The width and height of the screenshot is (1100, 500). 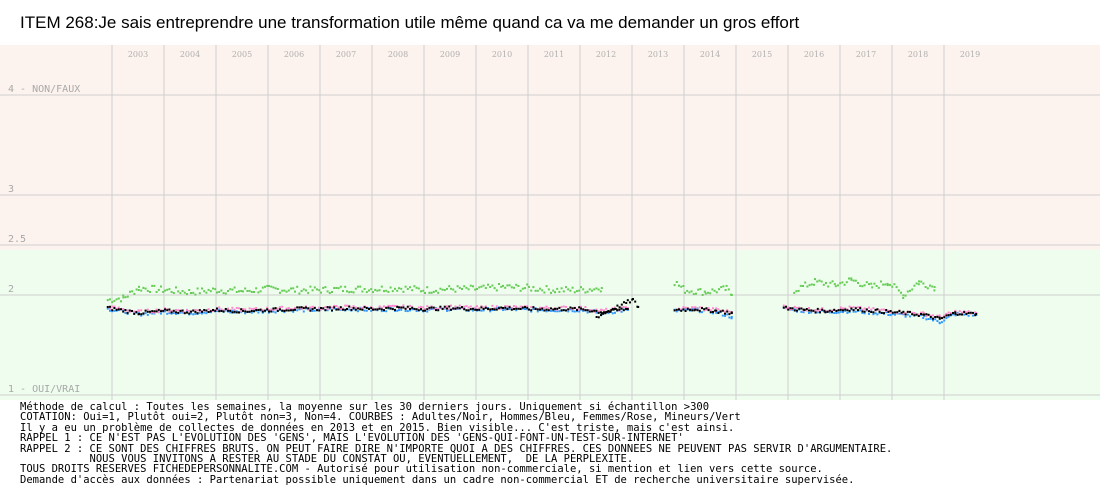 What do you see at coordinates (11, 289) in the screenshot?
I see `y-tick-label: 2` at bounding box center [11, 289].